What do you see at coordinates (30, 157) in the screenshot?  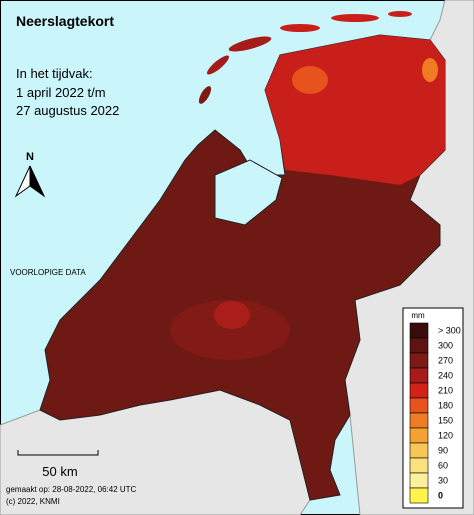 I see `north-label: N` at bounding box center [30, 157].